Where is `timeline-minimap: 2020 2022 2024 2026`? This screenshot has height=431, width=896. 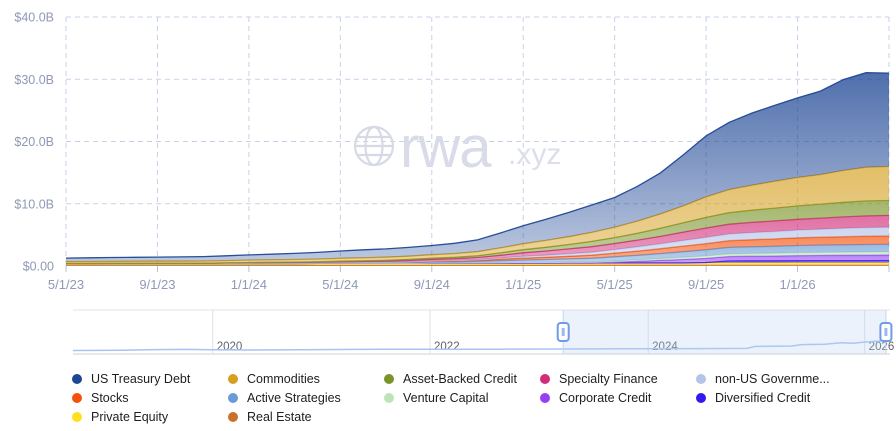 timeline-minimap: 2020 2022 2024 2026 is located at coordinates (448, 334).